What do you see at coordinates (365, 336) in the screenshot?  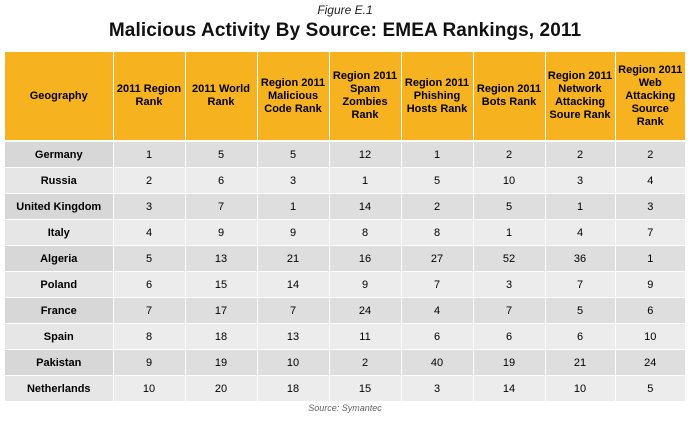 I see `rank-cell: 11` at bounding box center [365, 336].